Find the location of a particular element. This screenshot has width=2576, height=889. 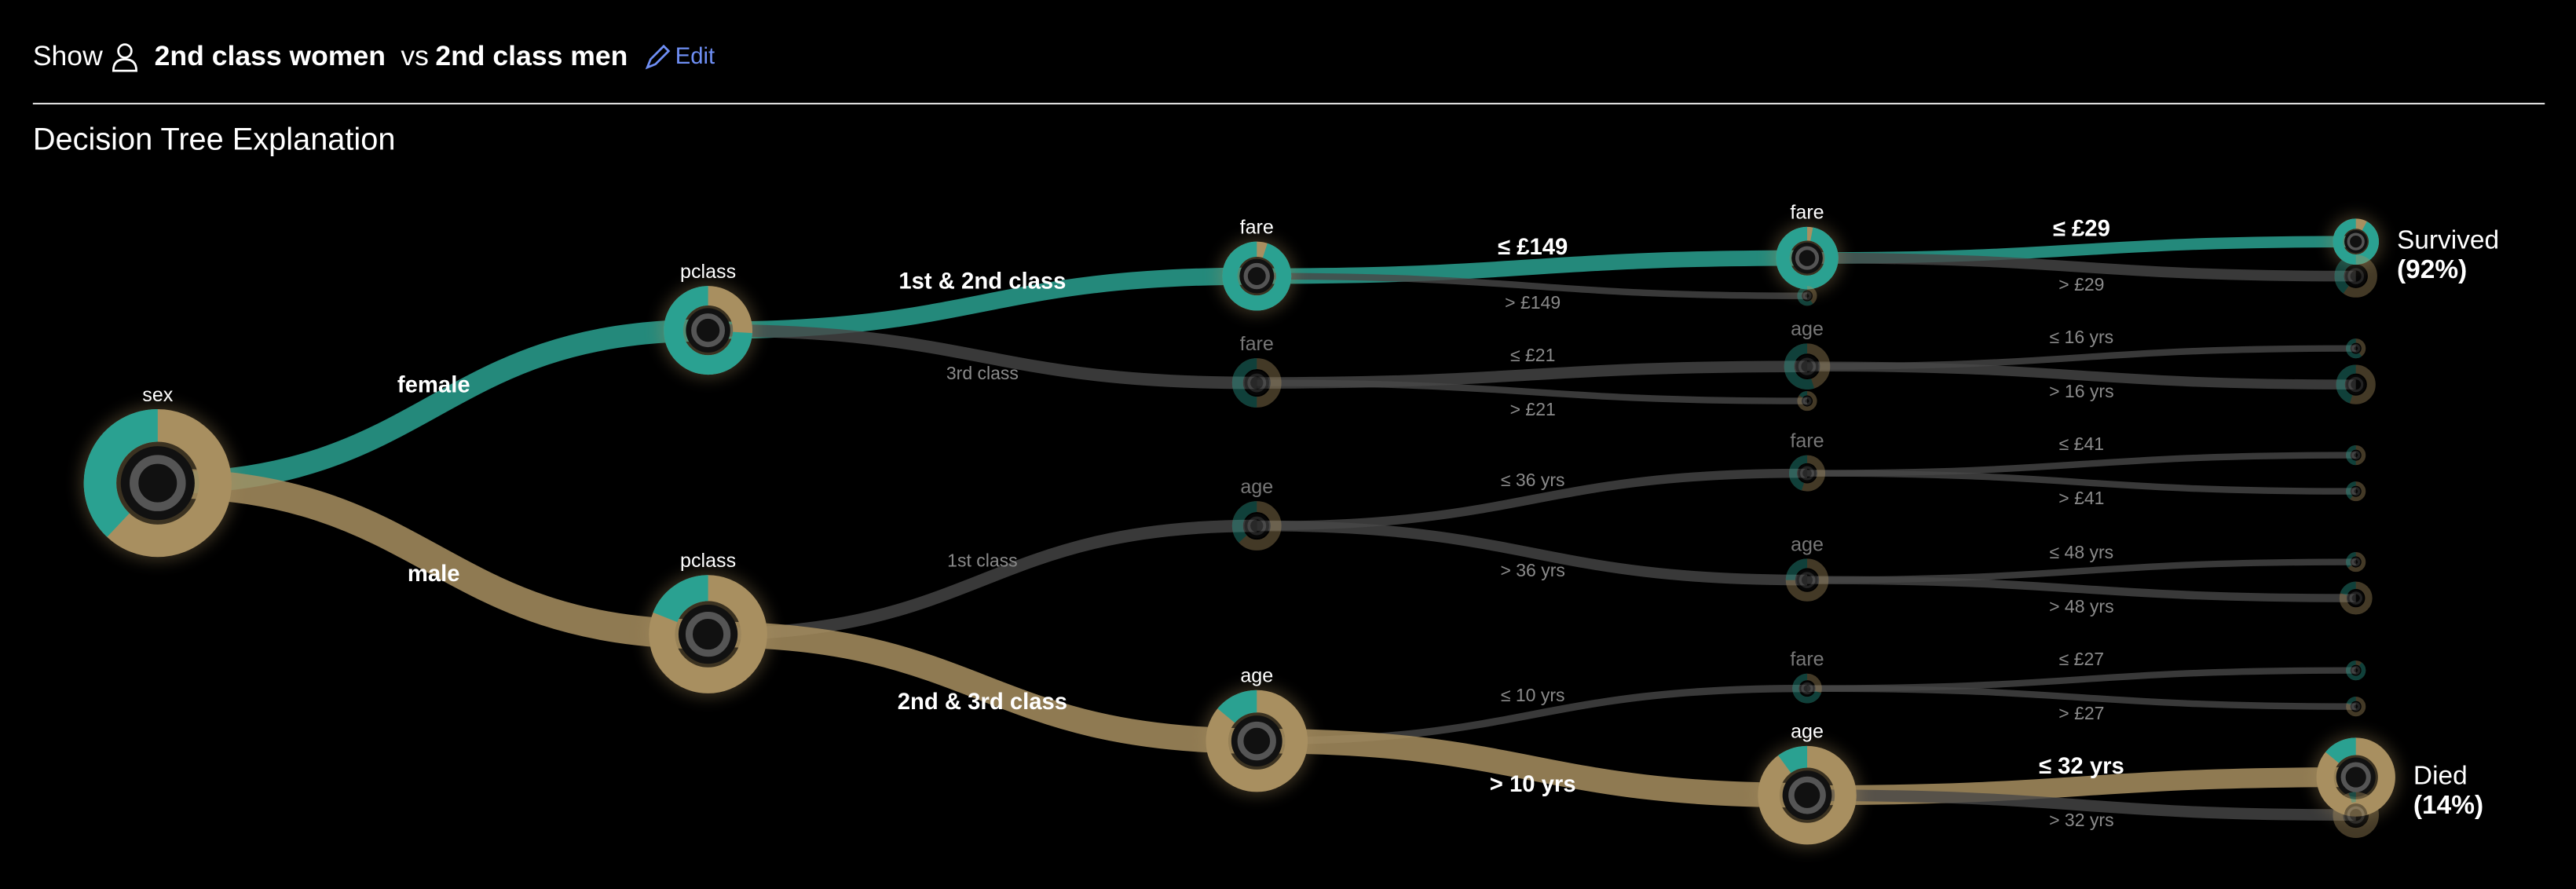

edge-label: > 16 yrs is located at coordinates (2081, 391).